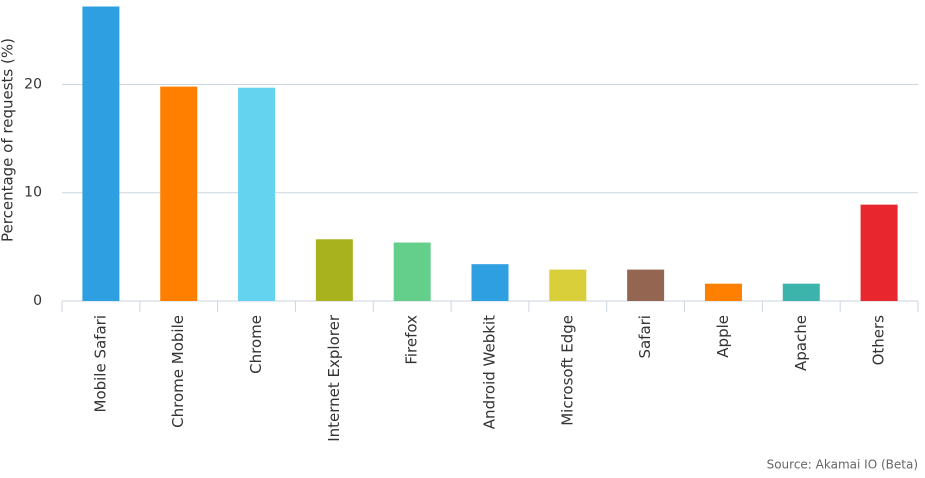  Describe the element at coordinates (178, 371) in the screenshot. I see `x-tick-label: Chrome Mobile` at that location.